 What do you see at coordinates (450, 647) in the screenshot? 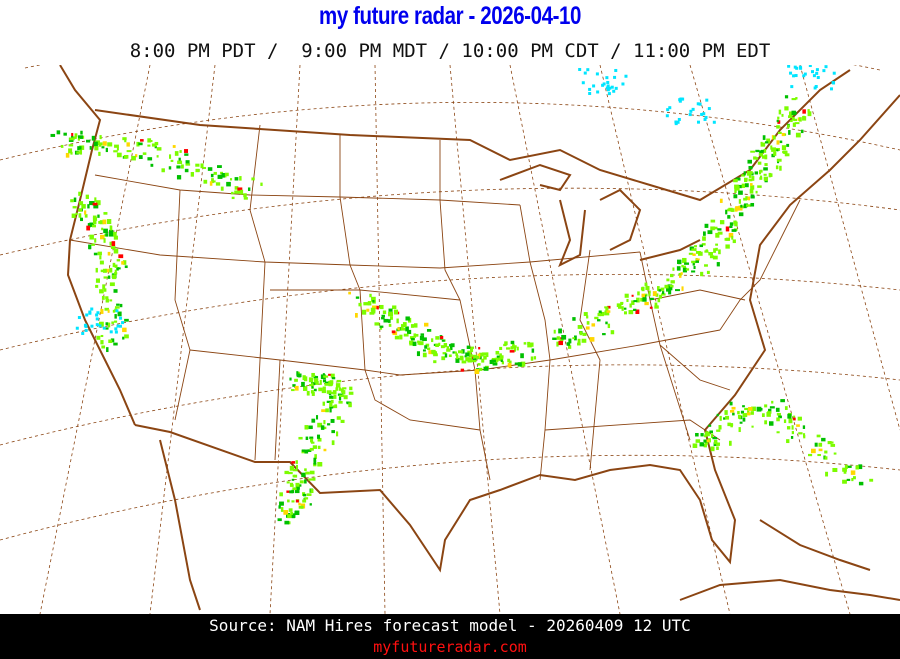
I see `site-link: myfutureradar.com` at bounding box center [450, 647].